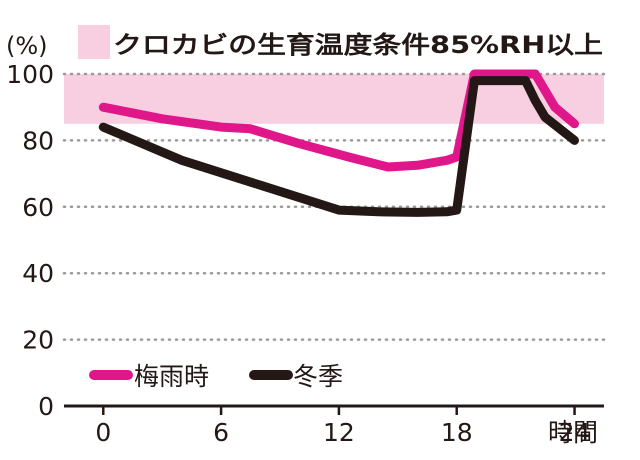  I want to click on legend-item-rainy-season: 梅雨時, so click(149, 376).